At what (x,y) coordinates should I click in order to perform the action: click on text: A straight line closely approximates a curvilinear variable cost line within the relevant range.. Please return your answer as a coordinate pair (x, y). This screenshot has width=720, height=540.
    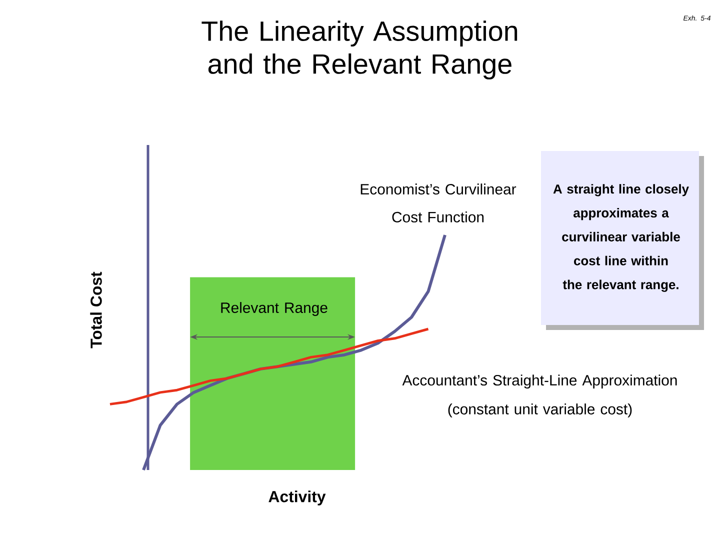
    Looking at the image, I should click on (621, 238).